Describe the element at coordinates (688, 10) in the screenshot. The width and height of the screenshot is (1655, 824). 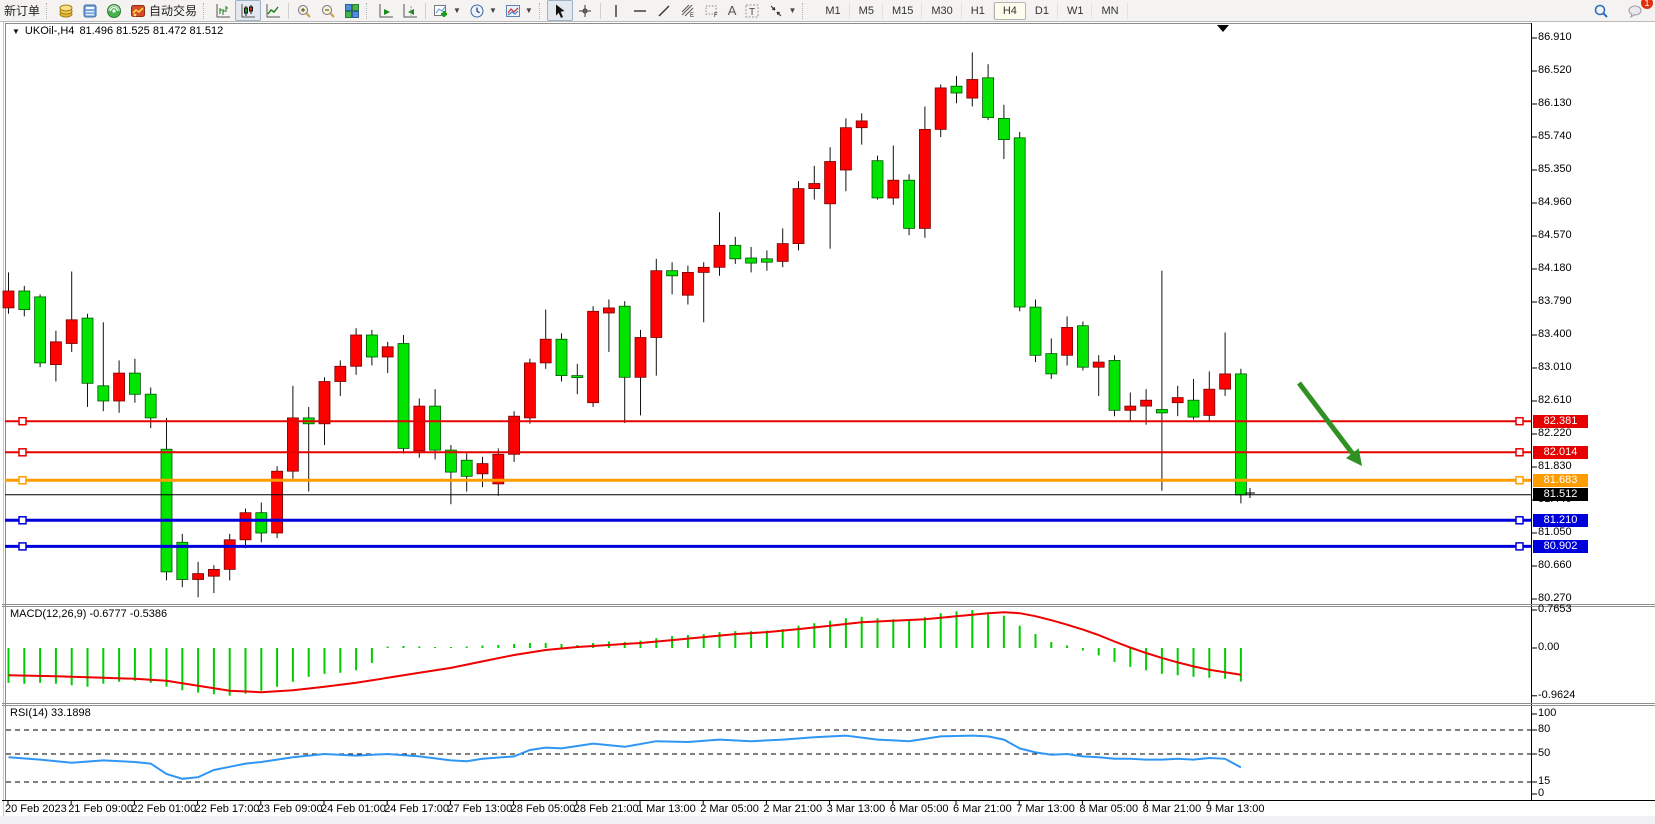
I see `fibonacci-tool-button: E` at that location.